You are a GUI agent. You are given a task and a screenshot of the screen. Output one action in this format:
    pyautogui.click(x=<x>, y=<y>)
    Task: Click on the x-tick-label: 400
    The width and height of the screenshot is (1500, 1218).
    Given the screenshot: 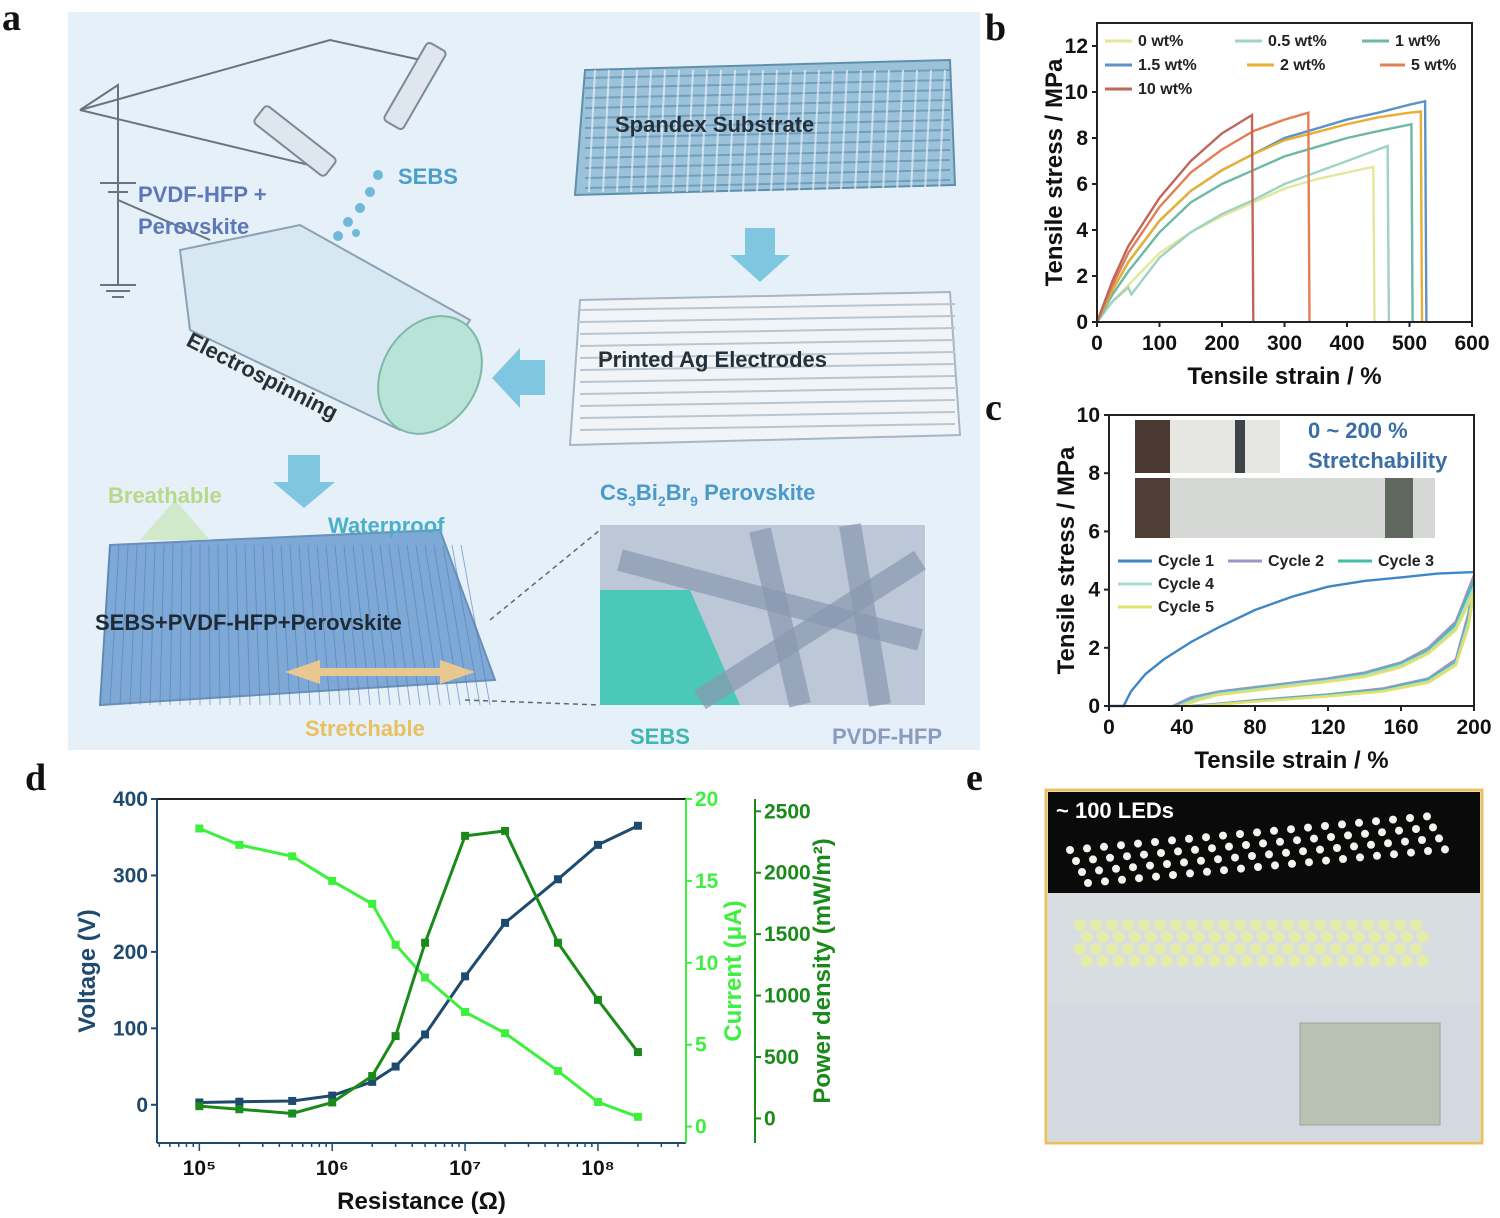 What is the action you would take?
    pyautogui.click(x=1346, y=343)
    